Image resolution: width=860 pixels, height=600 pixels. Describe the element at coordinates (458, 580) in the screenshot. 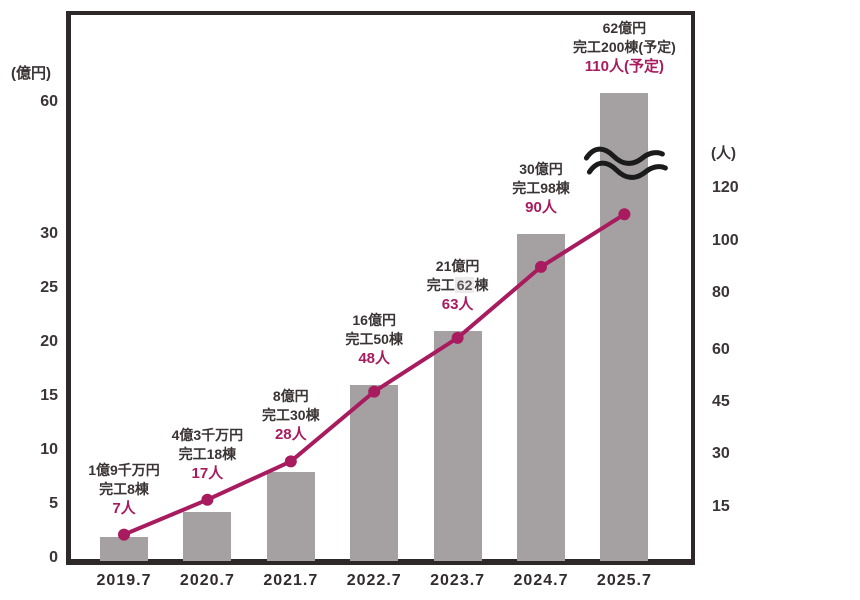

I see `x-axis-label: 2023.7` at that location.